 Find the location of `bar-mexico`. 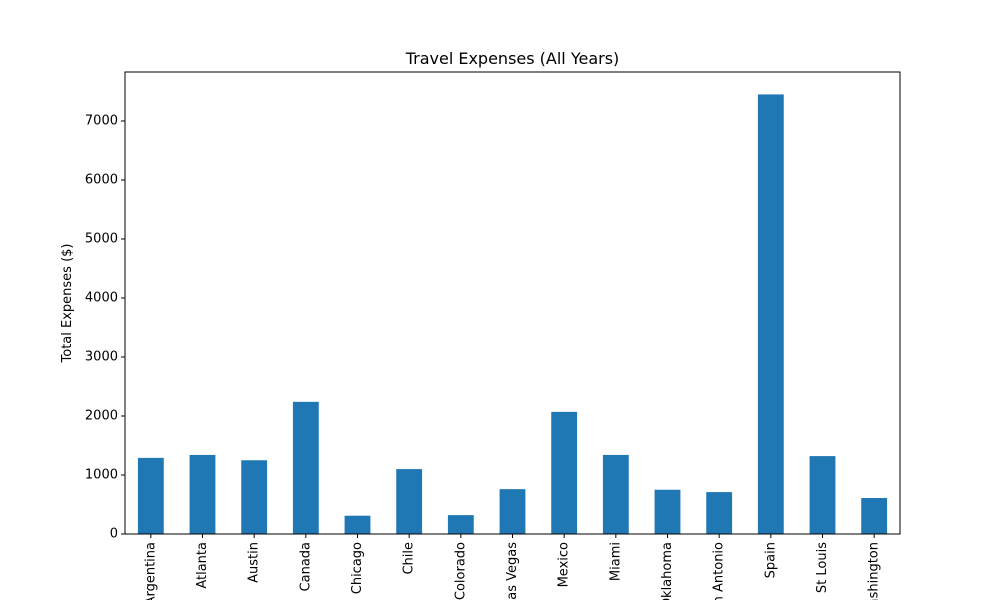

bar-mexico is located at coordinates (564, 472).